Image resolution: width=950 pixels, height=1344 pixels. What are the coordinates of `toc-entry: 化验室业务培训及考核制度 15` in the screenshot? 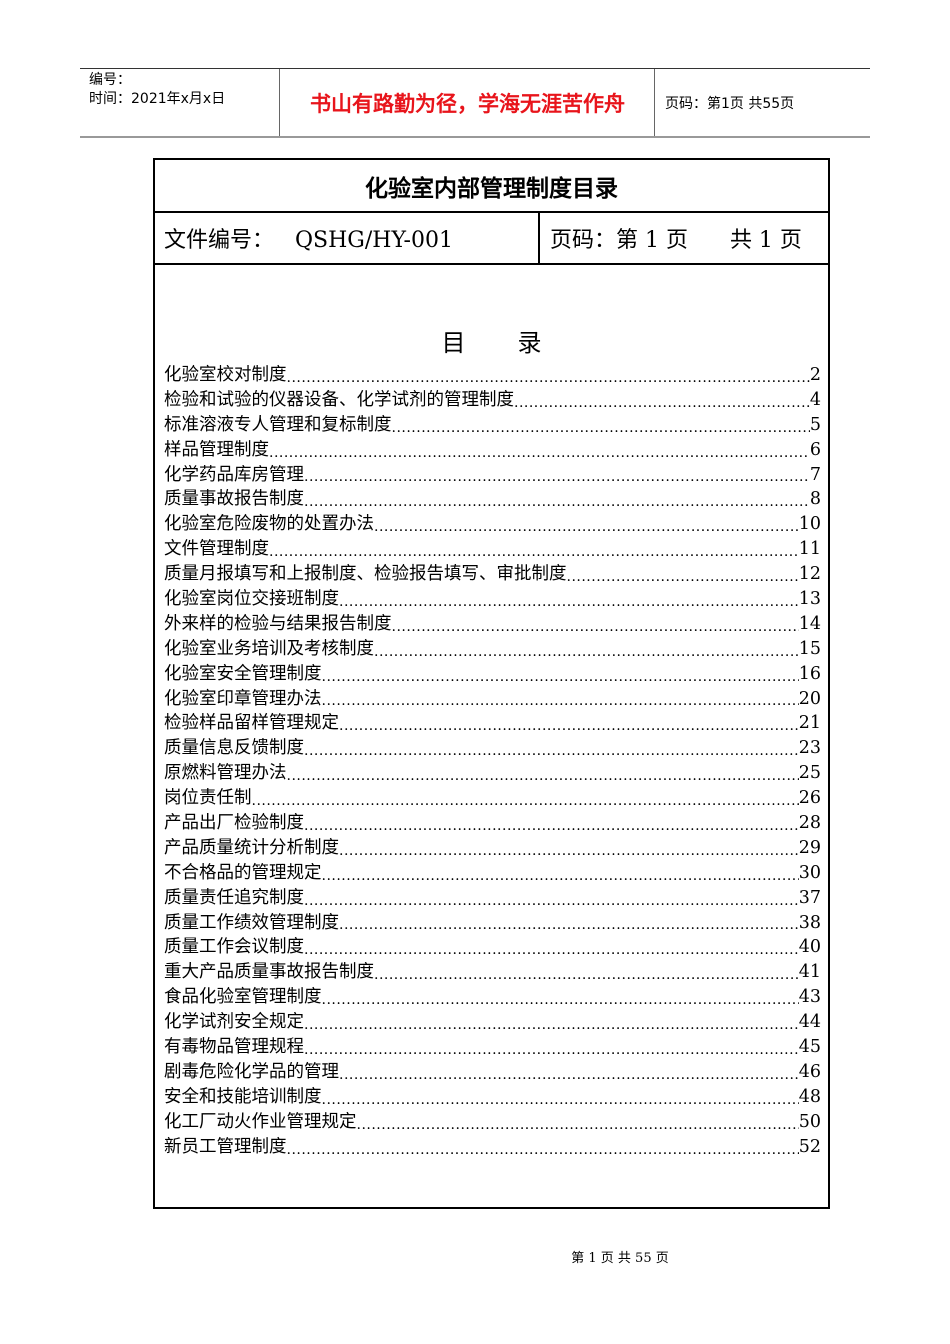 It's located at (492, 649).